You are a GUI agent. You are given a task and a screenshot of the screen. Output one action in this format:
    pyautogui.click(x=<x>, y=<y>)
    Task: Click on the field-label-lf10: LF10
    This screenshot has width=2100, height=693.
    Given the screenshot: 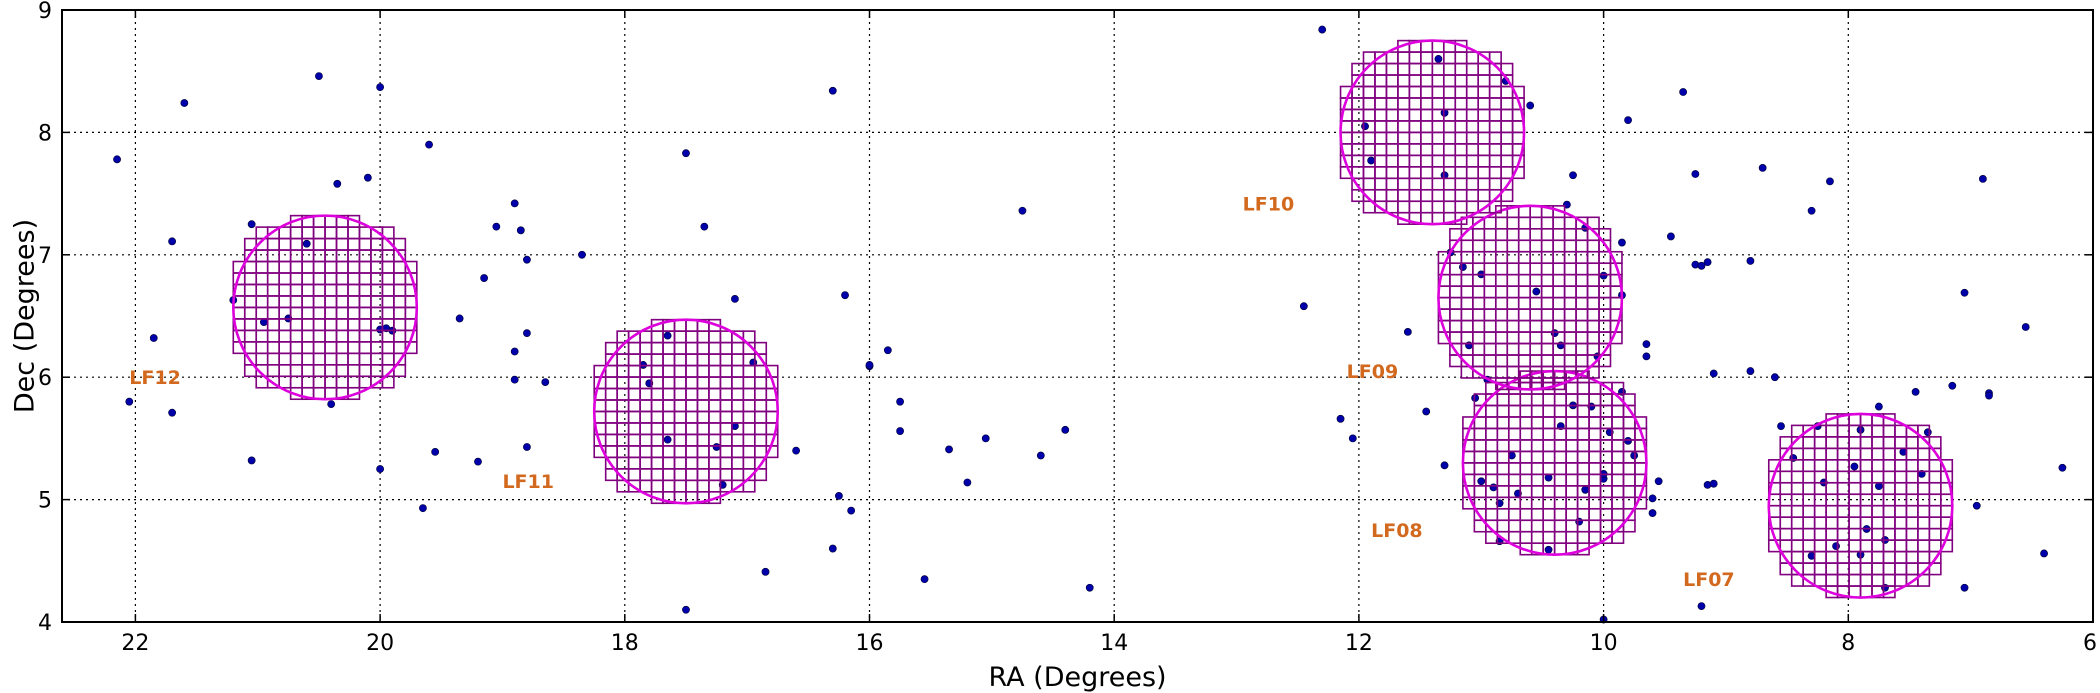 What is the action you would take?
    pyautogui.click(x=1269, y=204)
    